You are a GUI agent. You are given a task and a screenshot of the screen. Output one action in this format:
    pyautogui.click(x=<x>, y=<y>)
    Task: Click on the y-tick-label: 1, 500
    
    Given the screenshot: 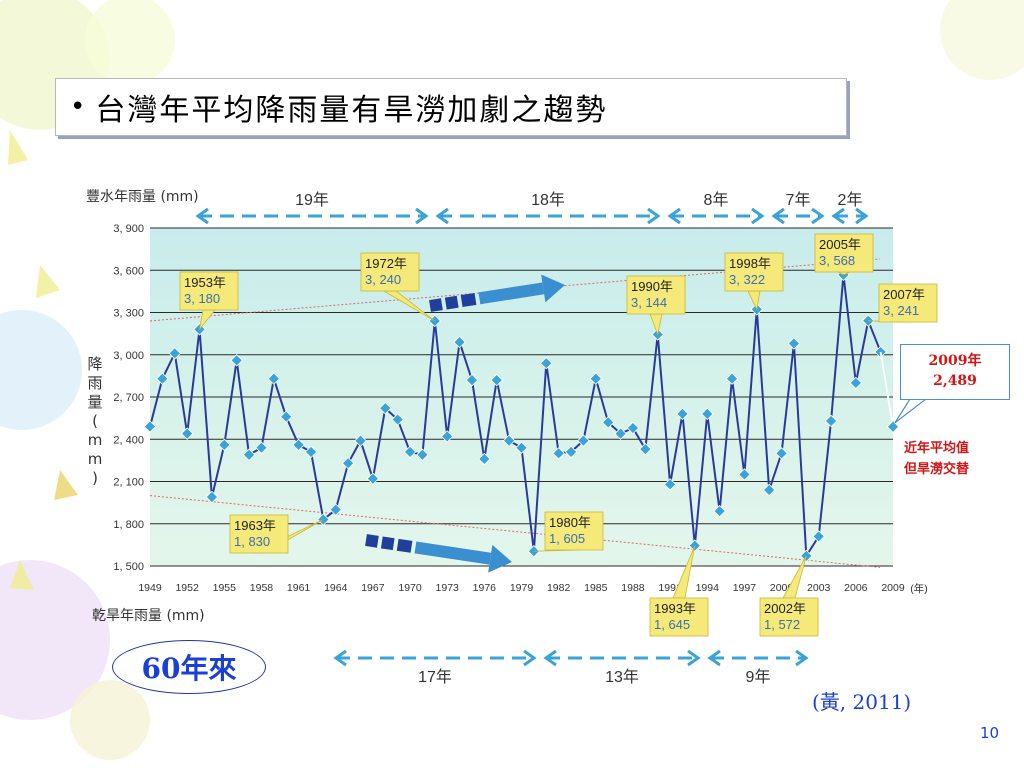 What is the action you would take?
    pyautogui.click(x=128, y=567)
    